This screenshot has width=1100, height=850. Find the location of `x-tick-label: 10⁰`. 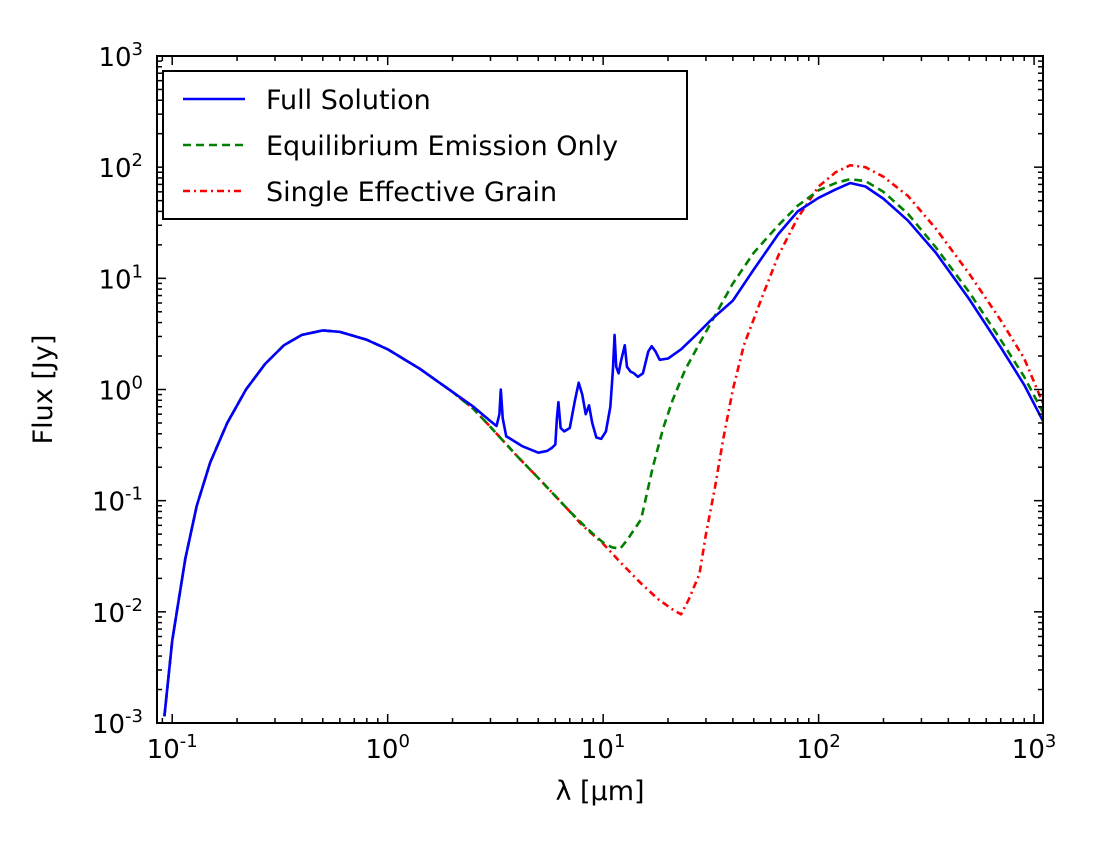

x-tick-label: 10⁰ is located at coordinates (387, 748).